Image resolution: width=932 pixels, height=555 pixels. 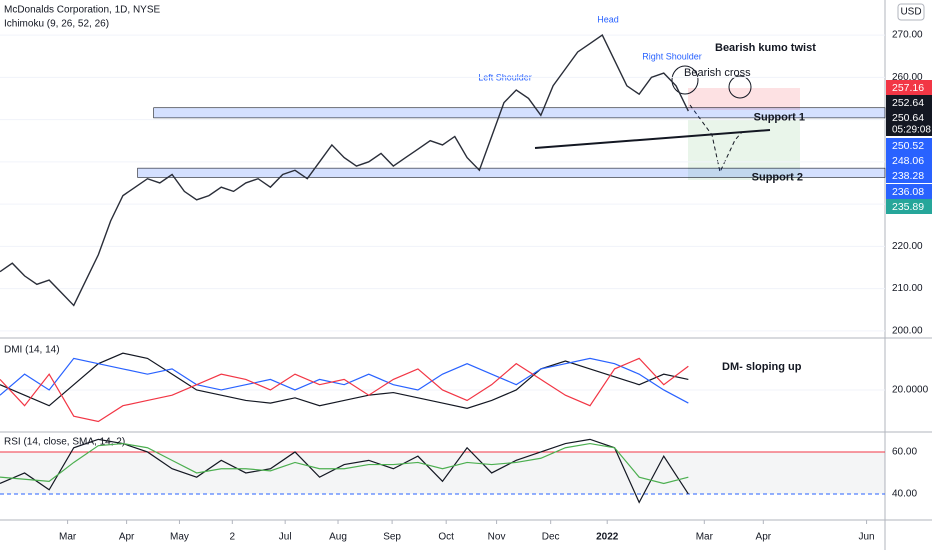 What do you see at coordinates (32, 350) in the screenshot?
I see `panel-title: DMI (14, 14)` at bounding box center [32, 350].